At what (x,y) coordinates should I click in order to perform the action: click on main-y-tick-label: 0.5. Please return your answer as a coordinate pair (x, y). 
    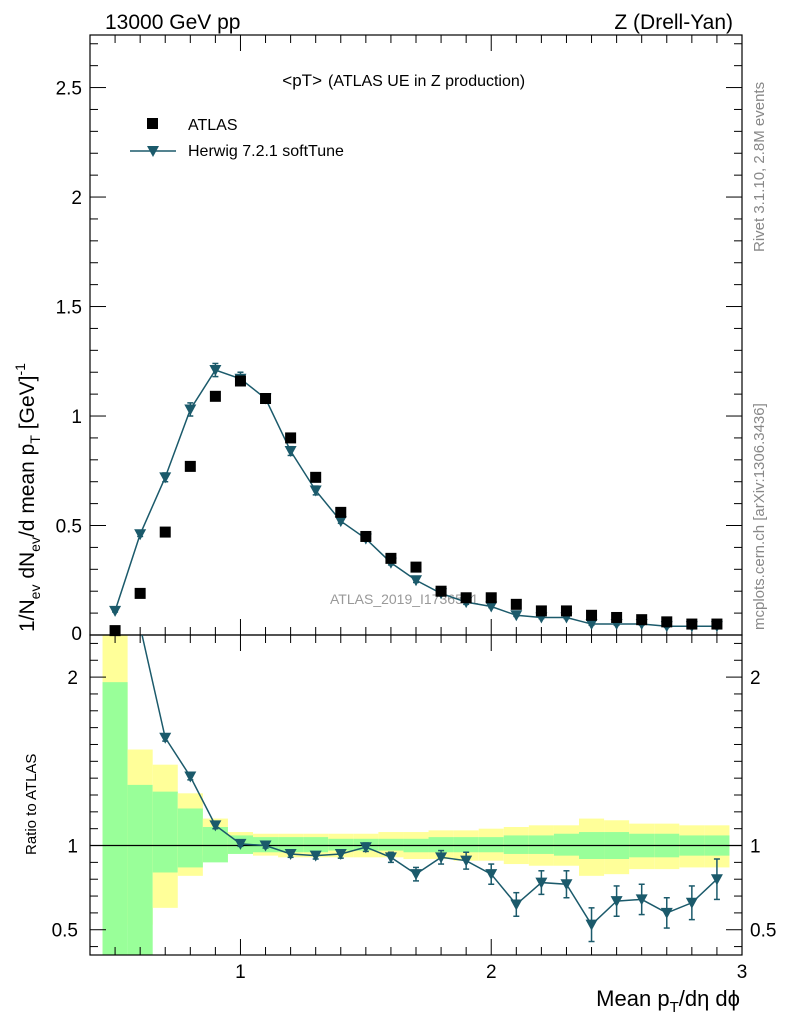
    Looking at the image, I should click on (69, 527).